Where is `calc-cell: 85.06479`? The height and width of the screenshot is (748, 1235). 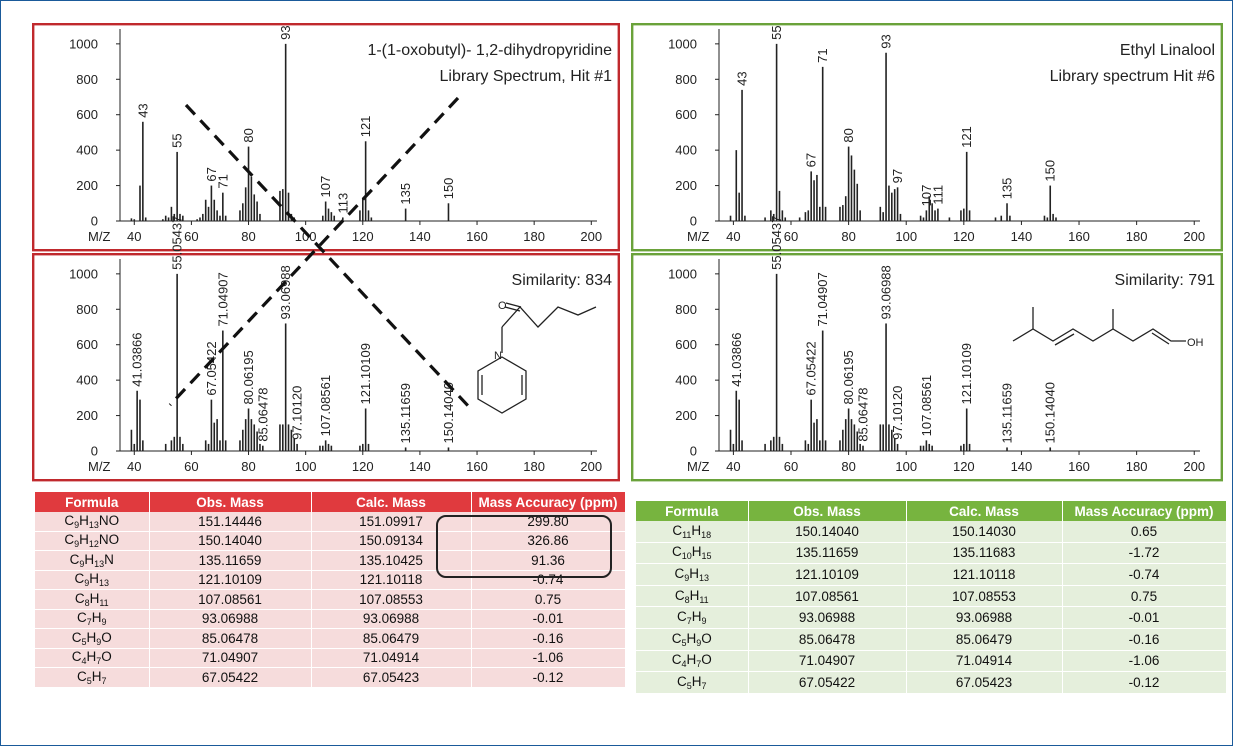 calc-cell: 85.06479 is located at coordinates (984, 639).